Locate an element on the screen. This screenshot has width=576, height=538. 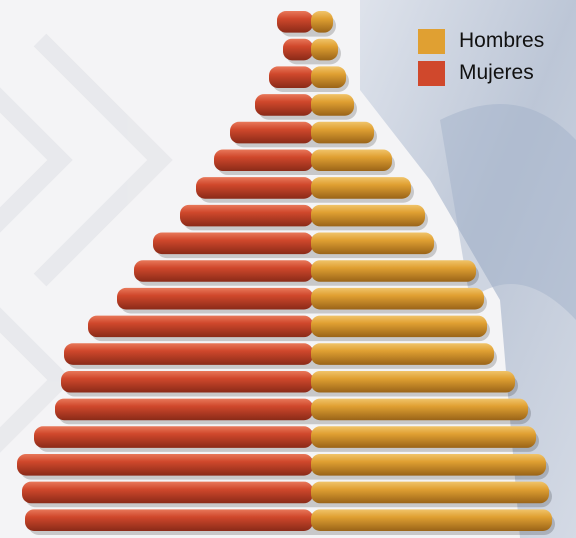
legend-item-mujeres: Mujeres is located at coordinates (481, 73).